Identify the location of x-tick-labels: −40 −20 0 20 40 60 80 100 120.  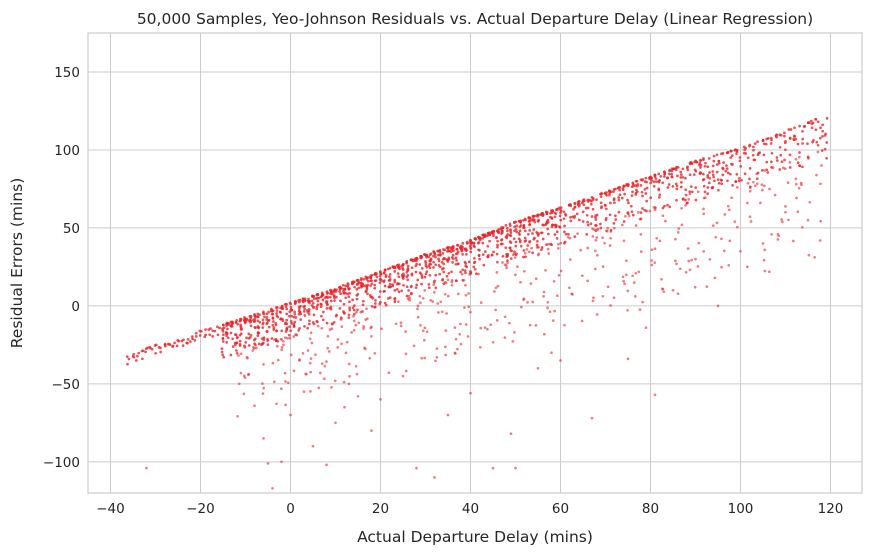
(469, 509).